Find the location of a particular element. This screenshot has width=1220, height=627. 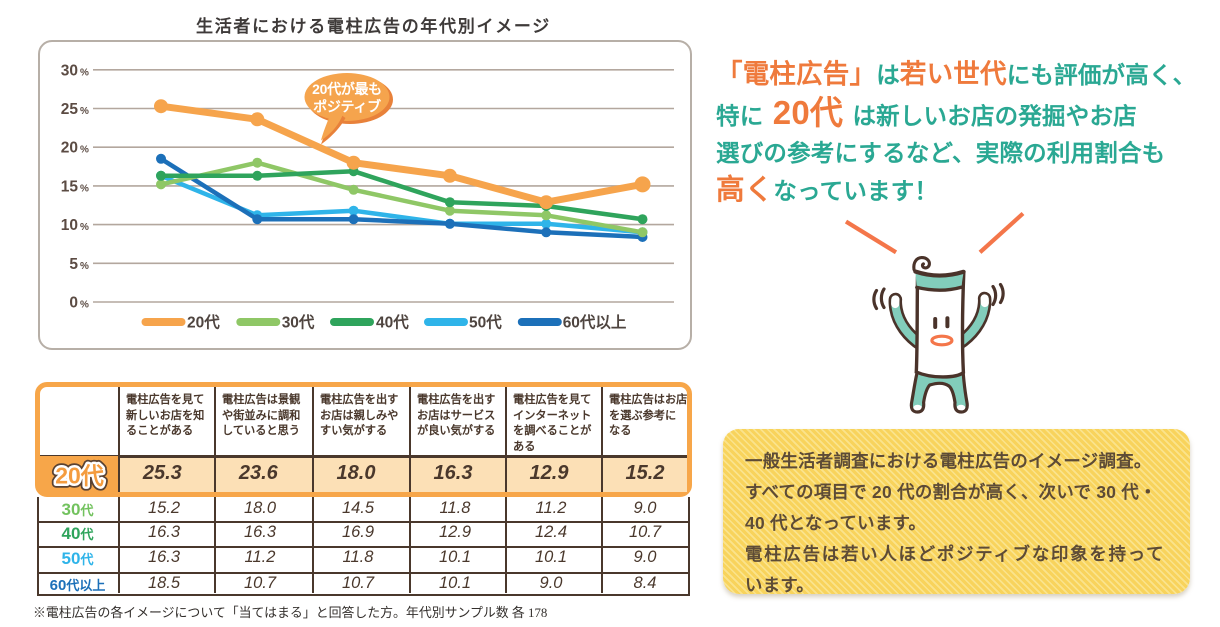

svg-text: 5 is located at coordinates (73, 264).